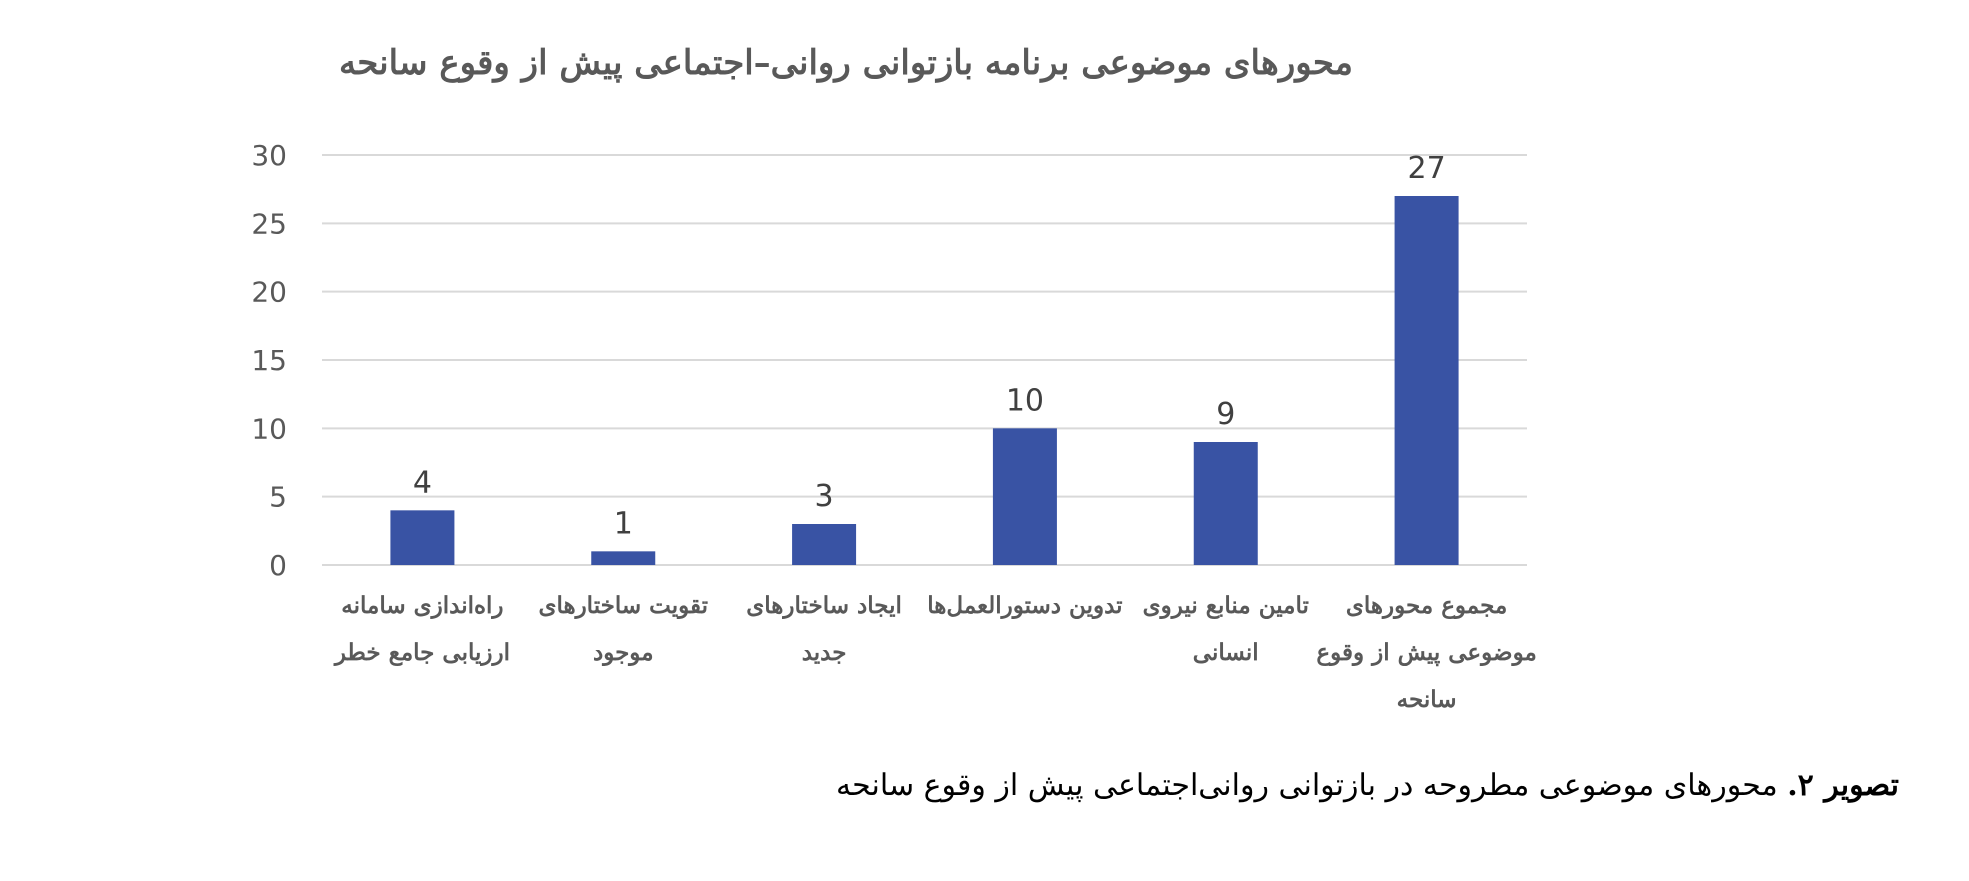 The image size is (1969, 881). What do you see at coordinates (278, 497) in the screenshot?
I see `y-tick-label: 5` at bounding box center [278, 497].